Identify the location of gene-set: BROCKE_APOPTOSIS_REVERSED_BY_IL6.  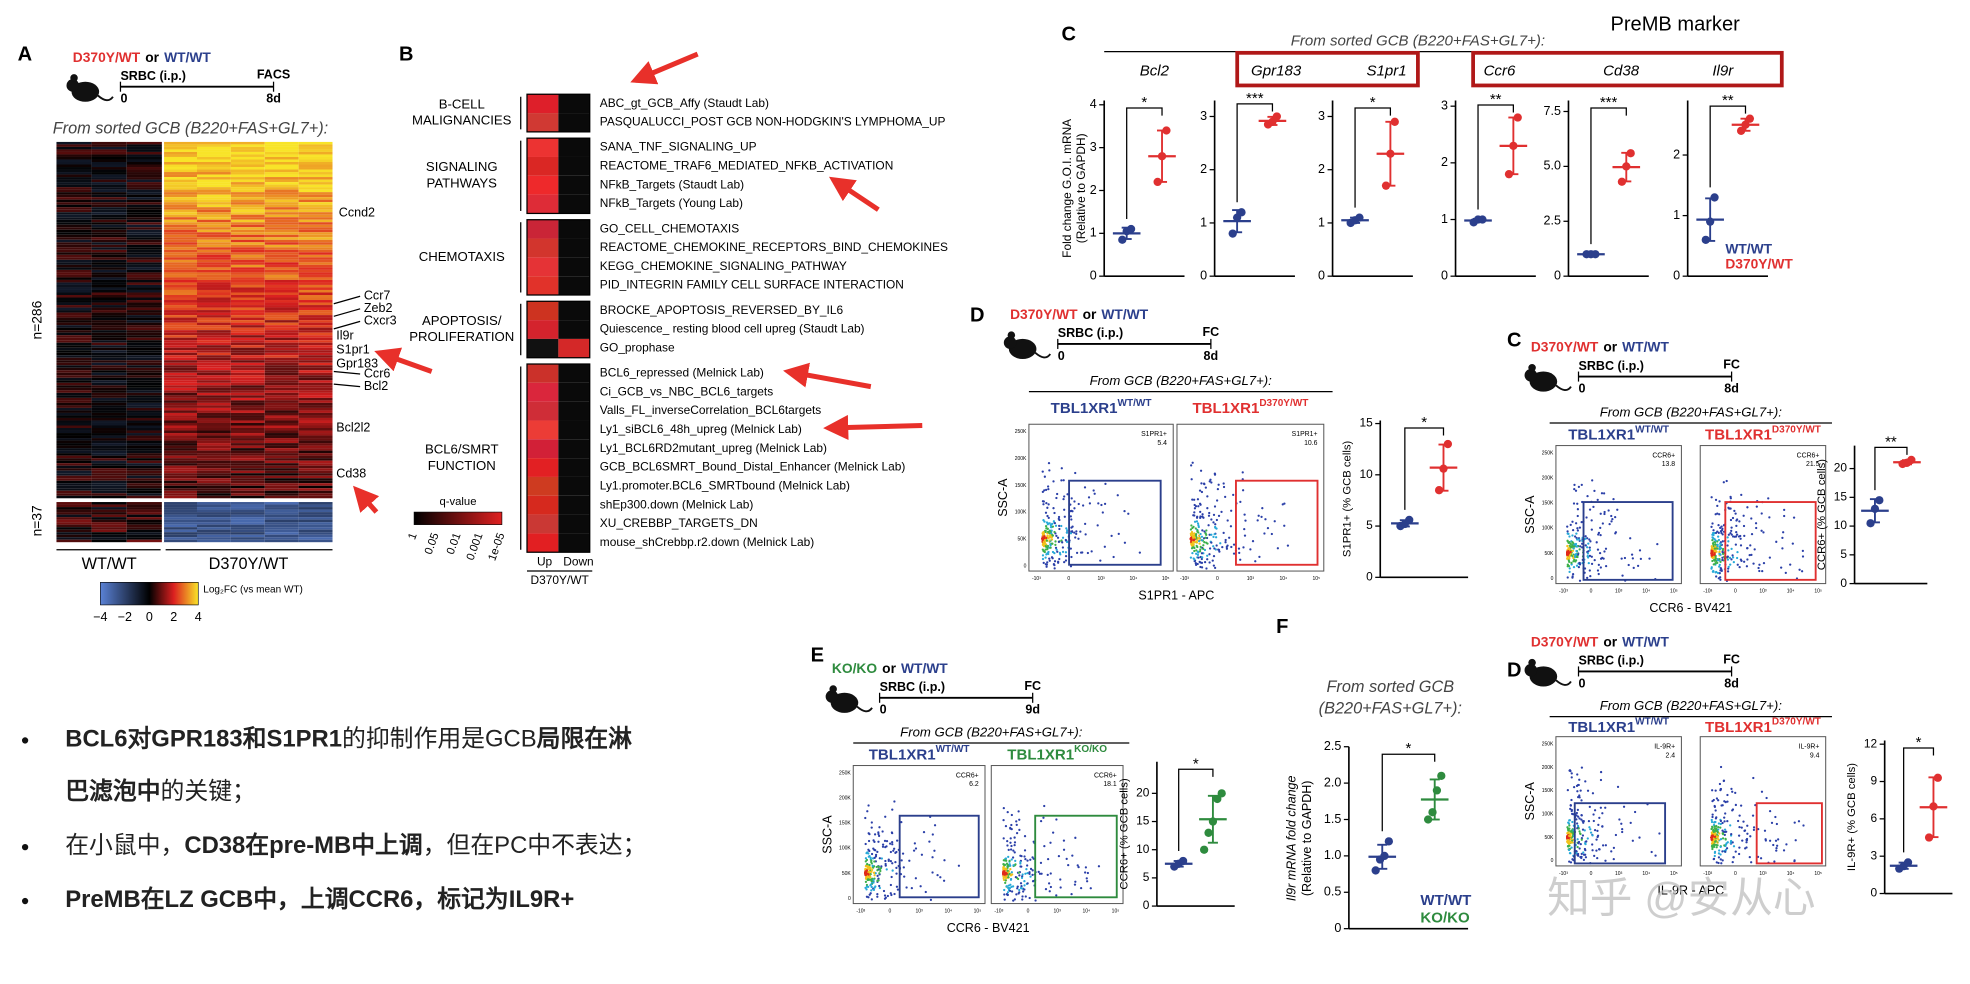
(722, 310).